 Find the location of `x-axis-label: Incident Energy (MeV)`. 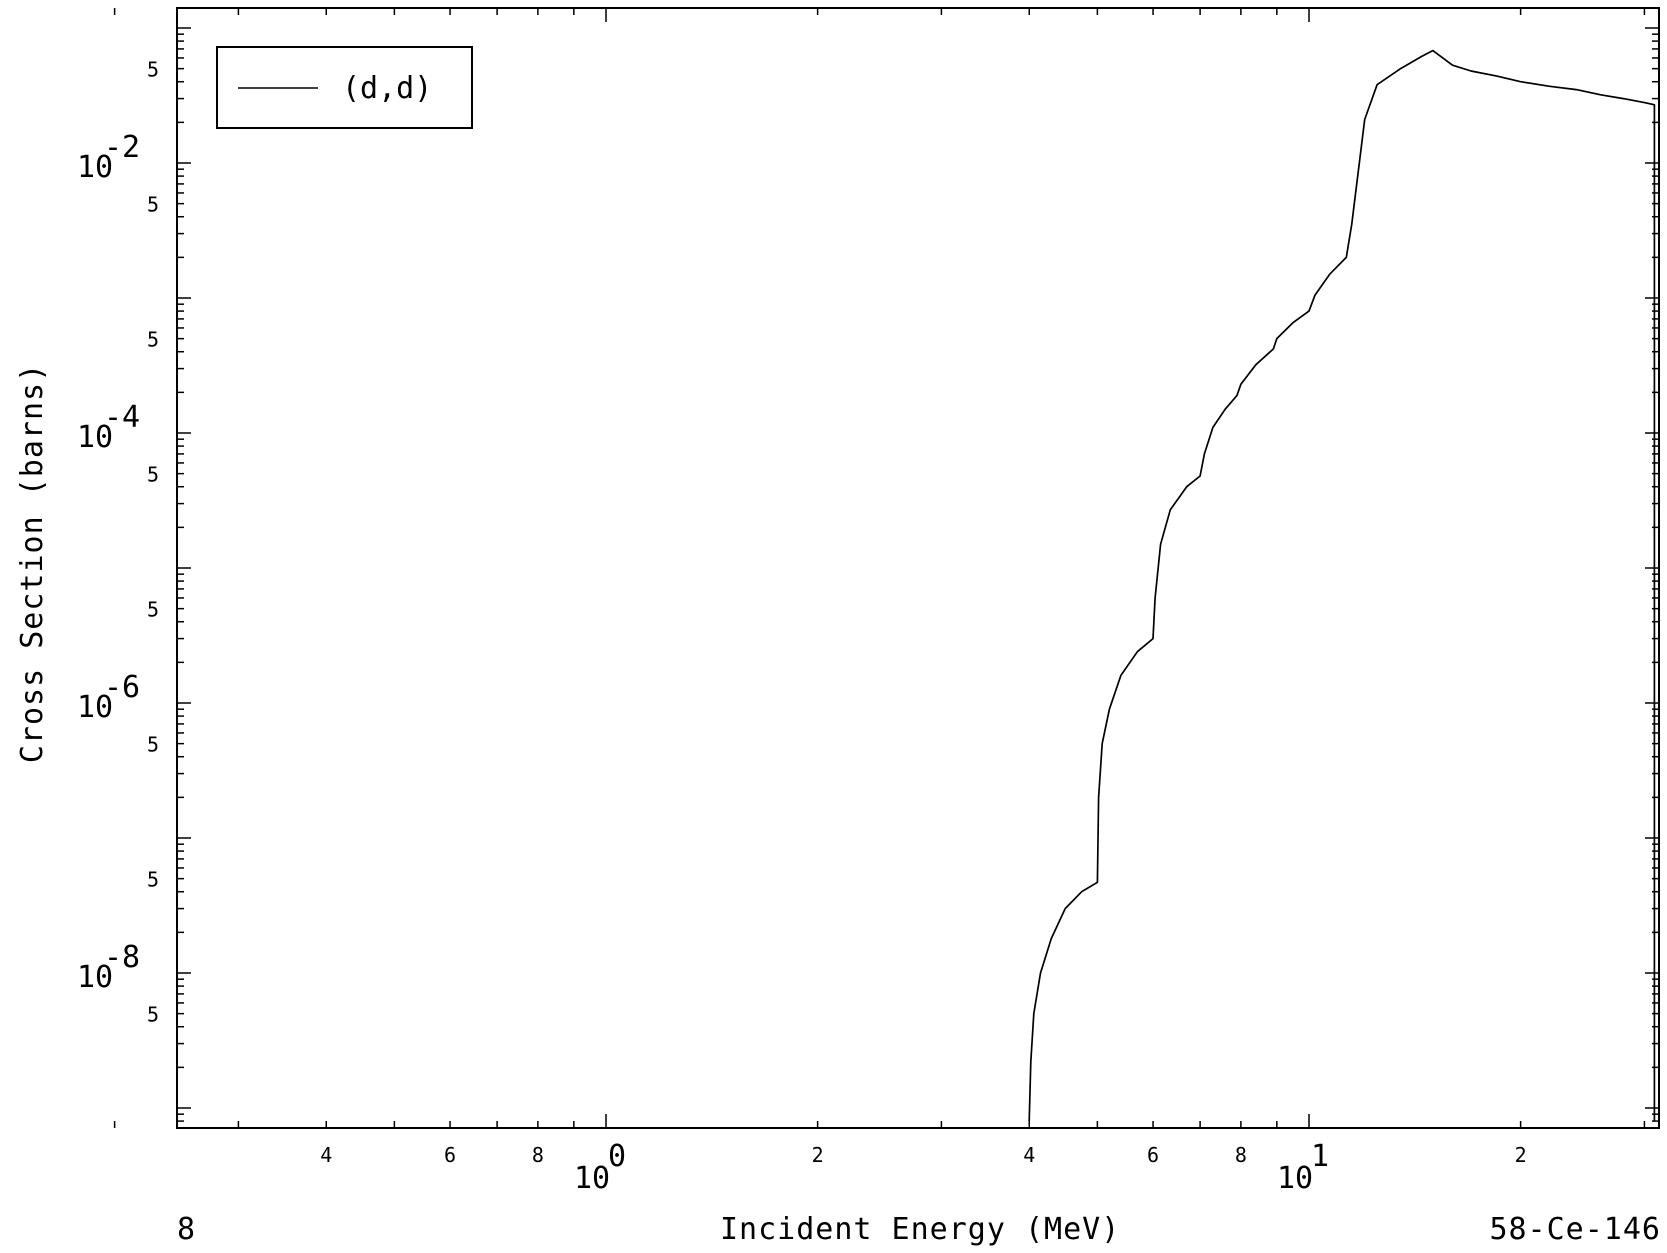

x-axis-label: Incident Energy (MeV) is located at coordinates (920, 1229).